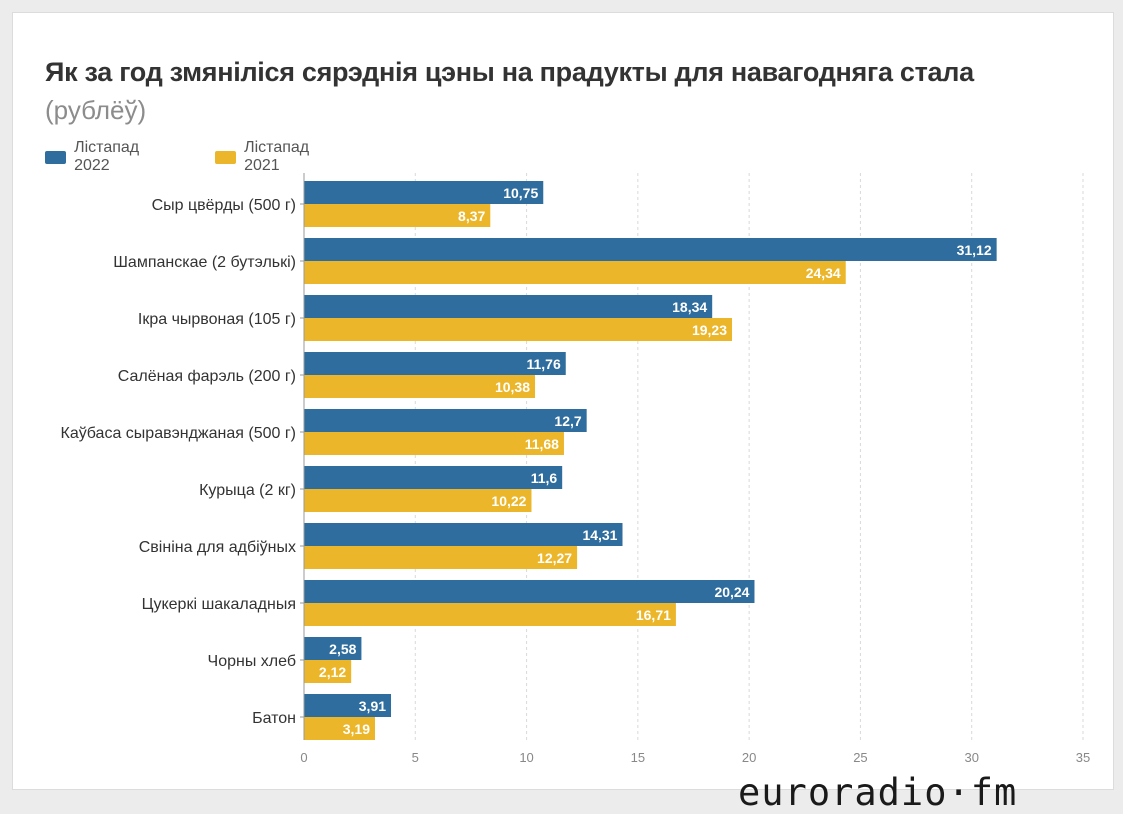  I want to click on data-label-2022: 11,6, so click(544, 478).